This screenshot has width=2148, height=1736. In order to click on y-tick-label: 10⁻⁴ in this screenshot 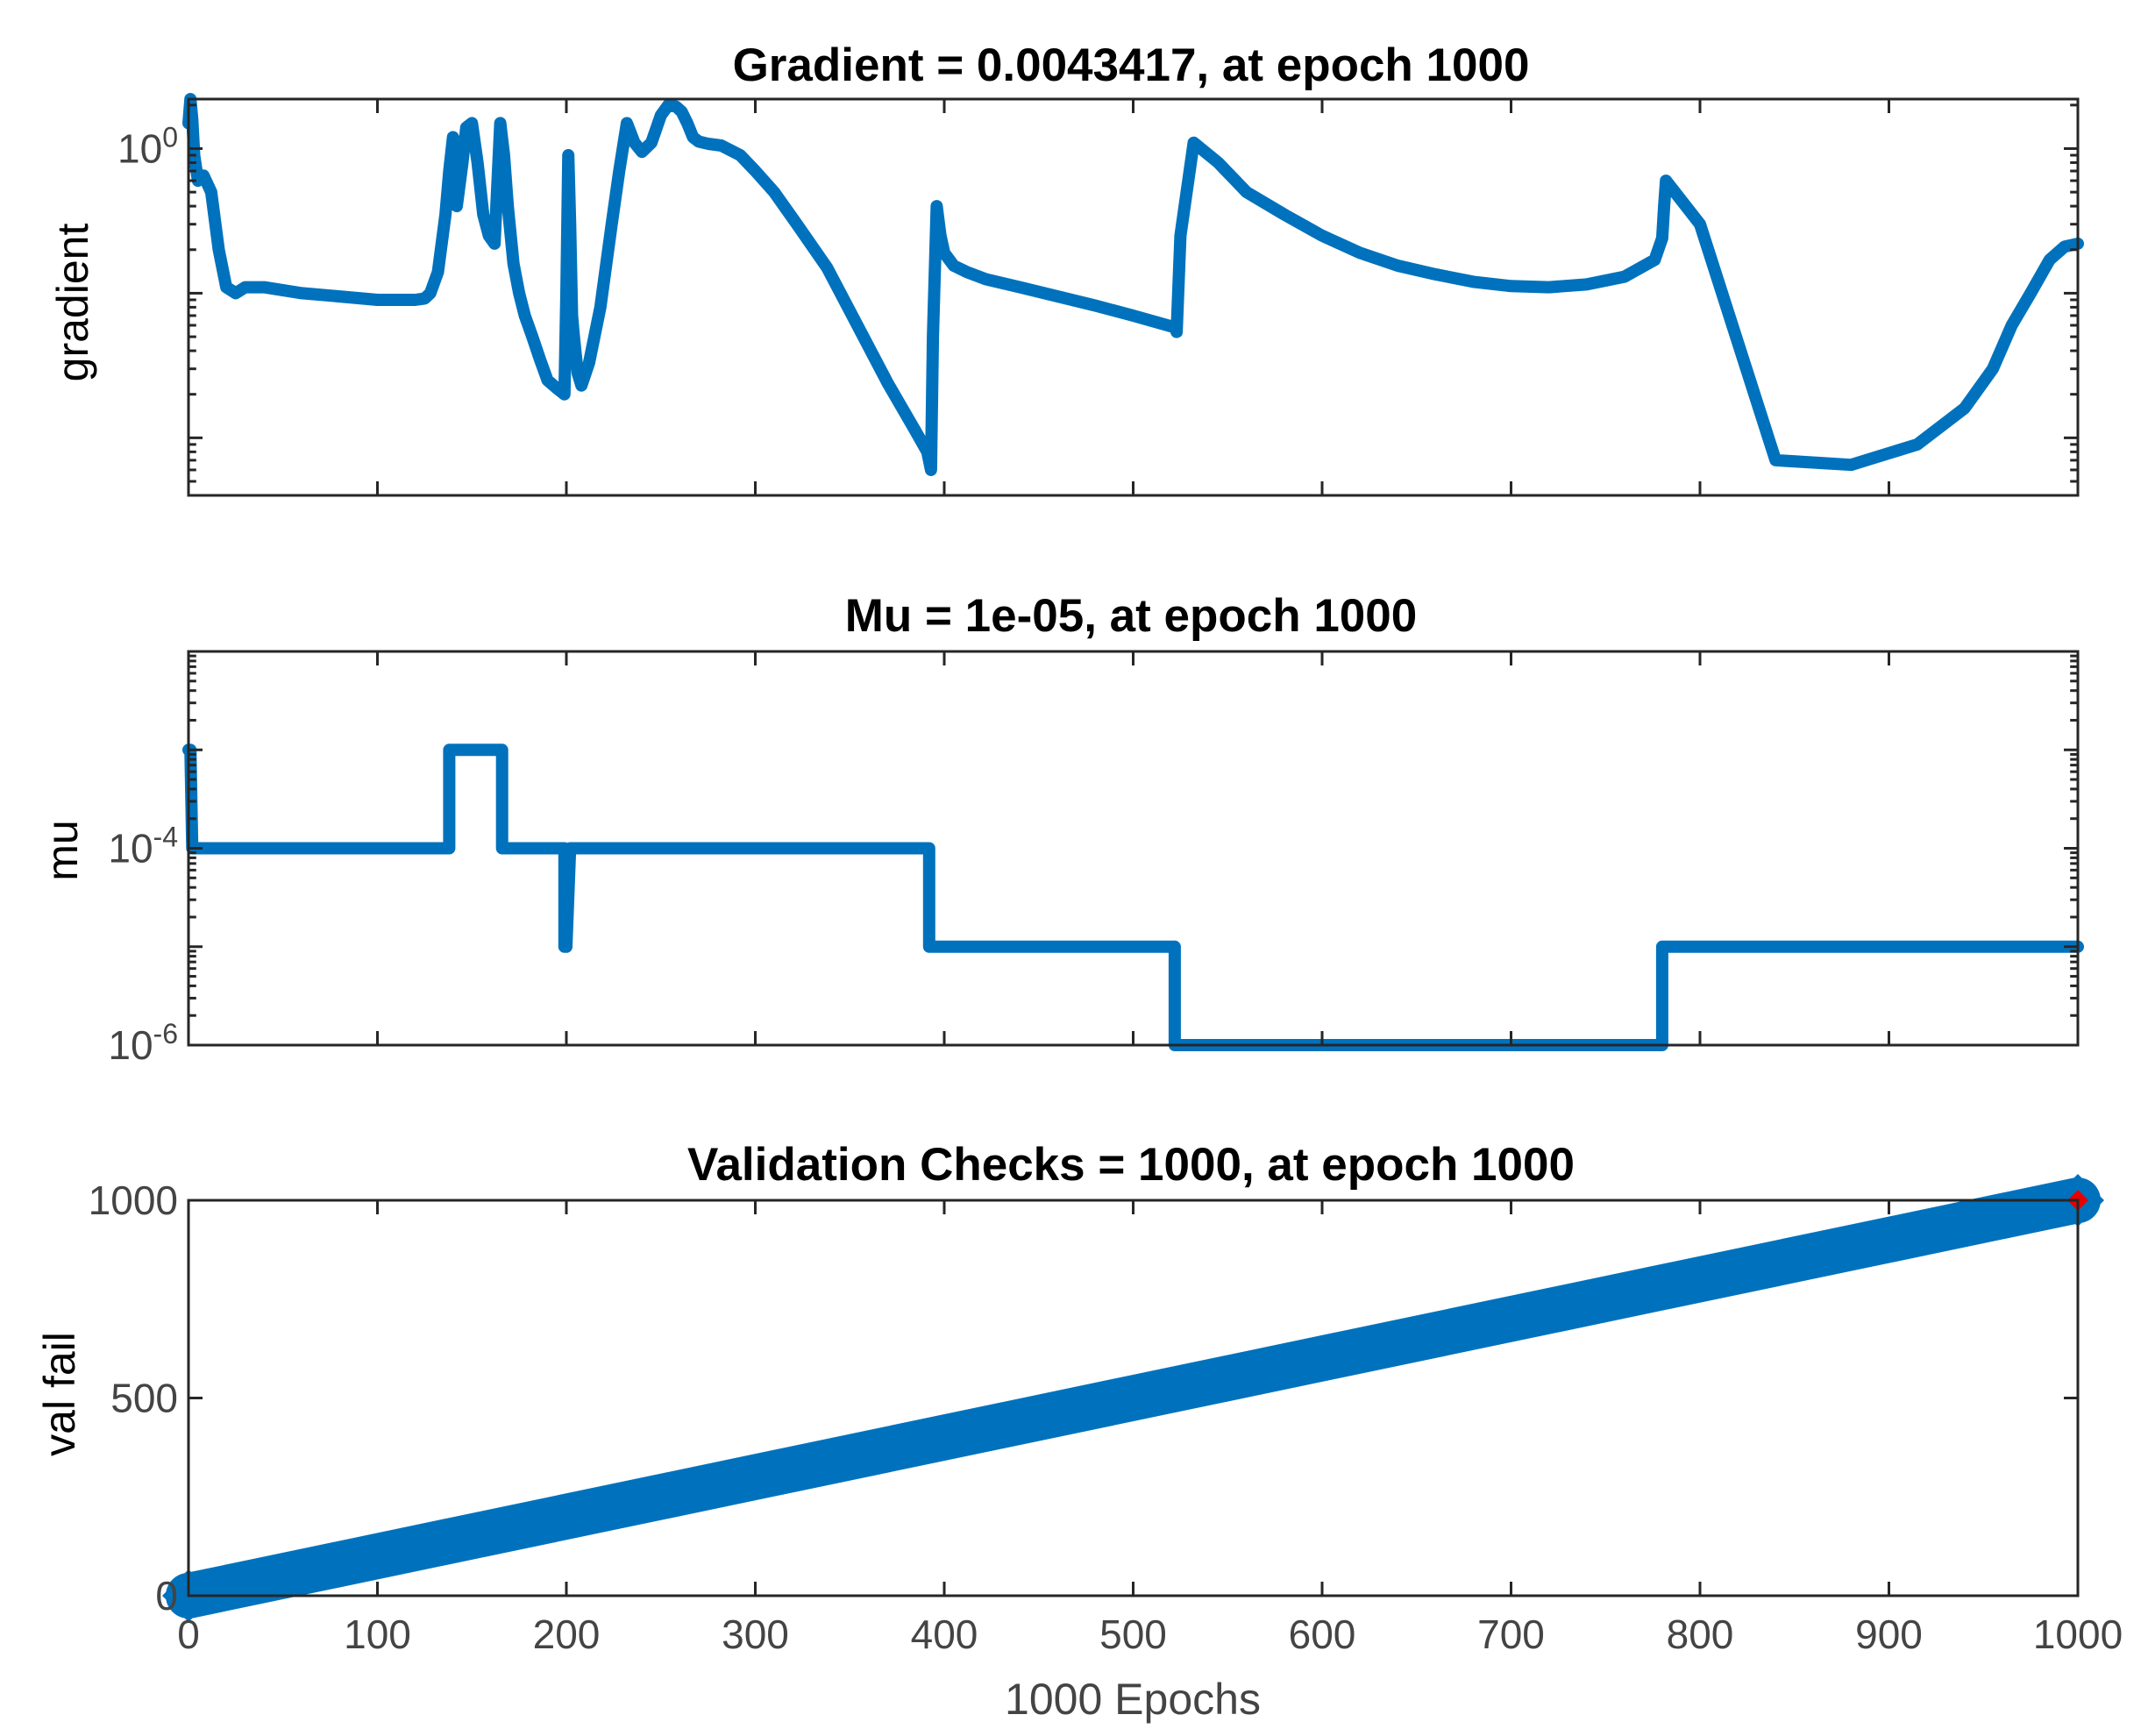, I will do `click(143, 847)`.